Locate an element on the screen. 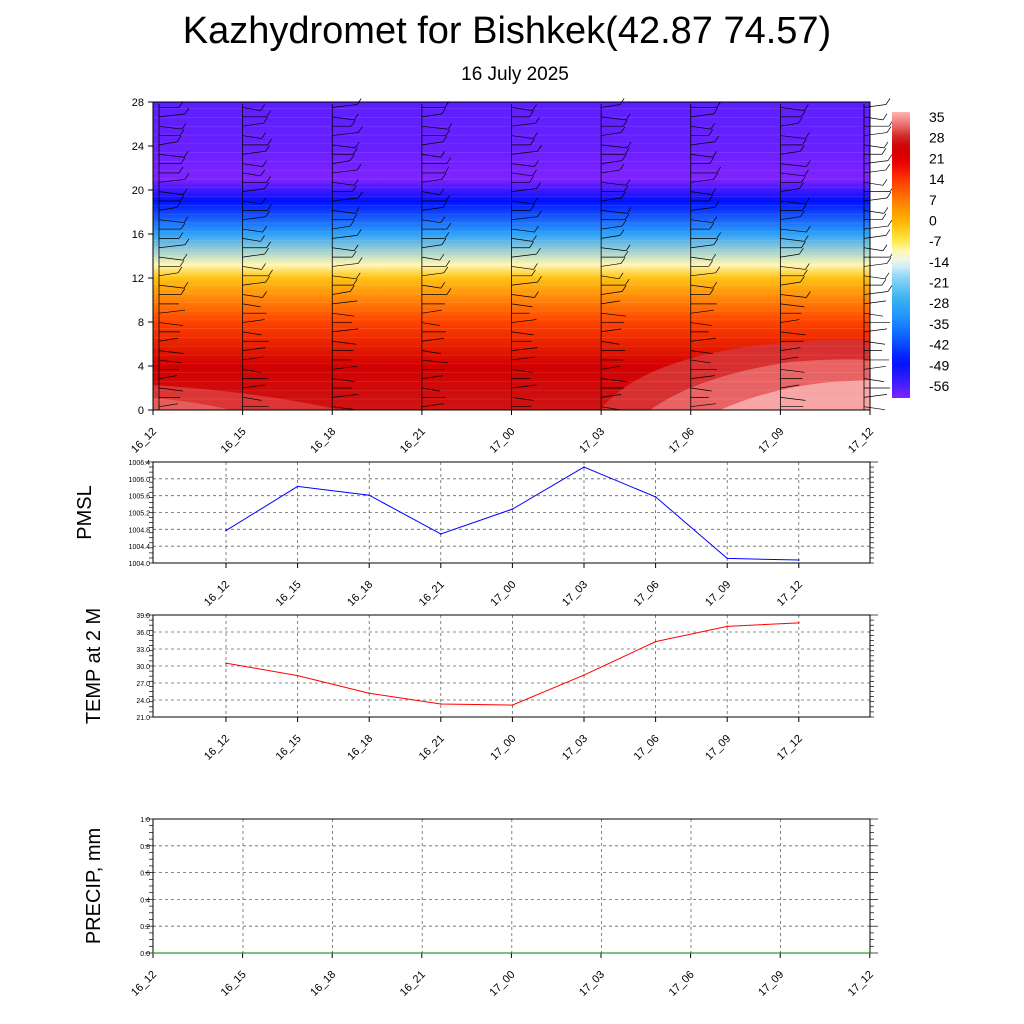 This screenshot has width=1024, height=1024. y-tick-label: 0.4 is located at coordinates (145, 900).